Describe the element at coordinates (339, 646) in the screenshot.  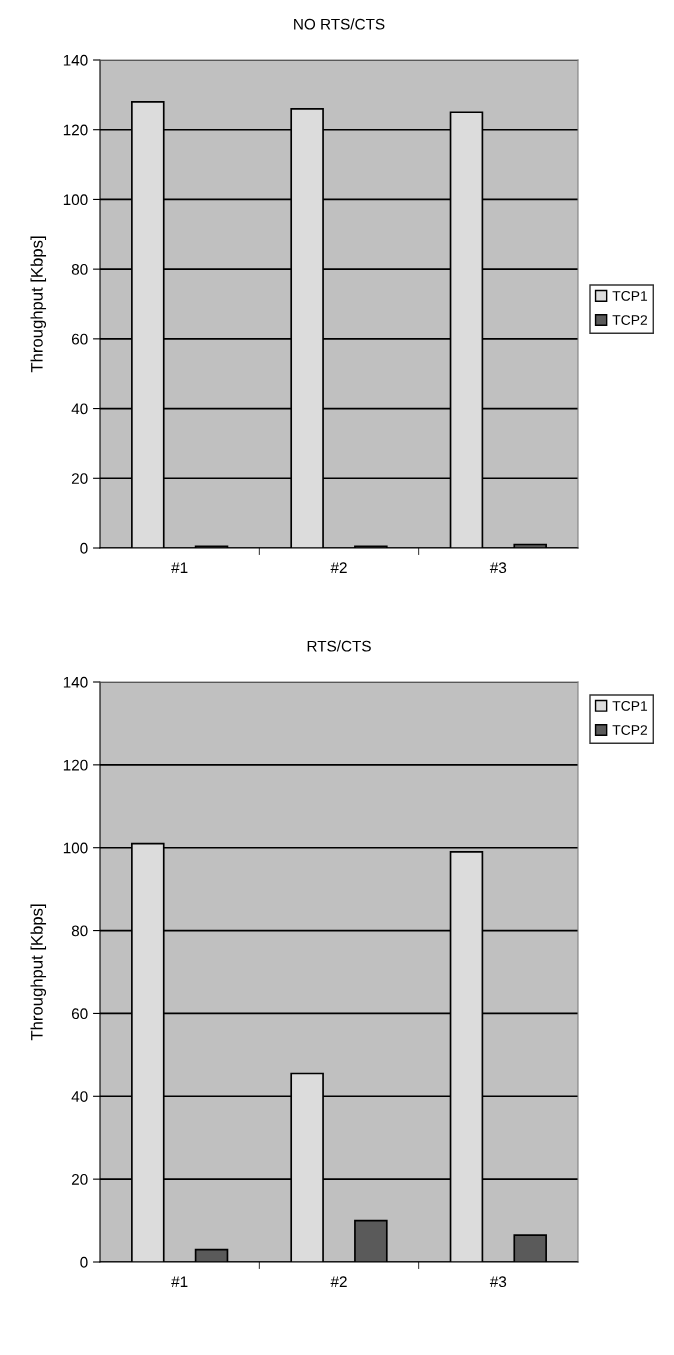
I see `chart-title: RTS/CTS` at that location.